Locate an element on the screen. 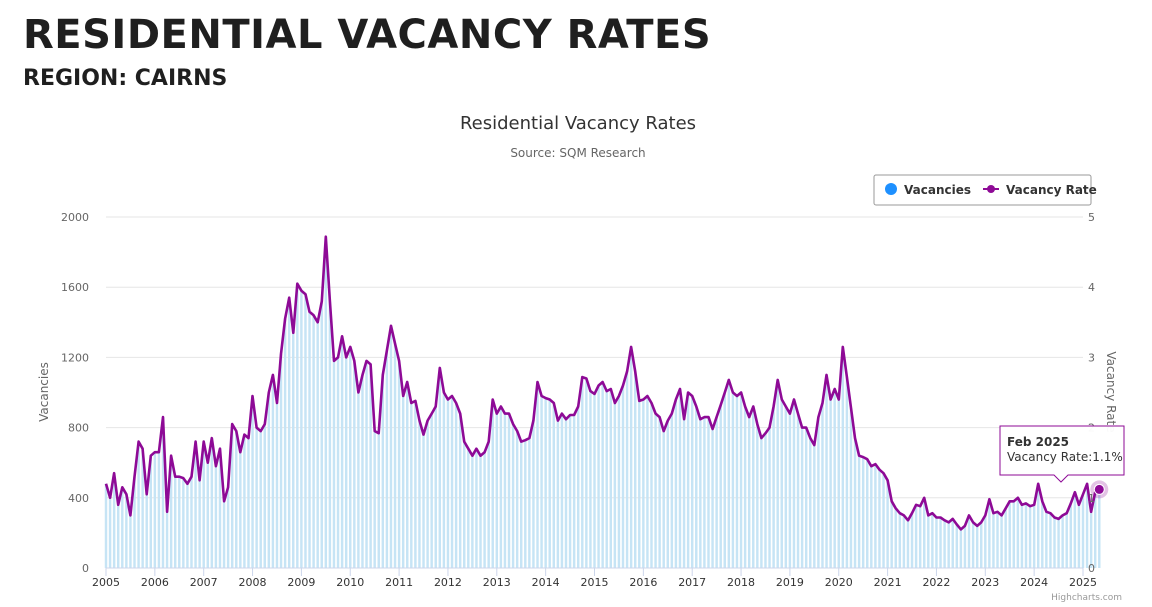 The image size is (1152, 607). page-subtitle: REGION: CAIRNS is located at coordinates (125, 78).